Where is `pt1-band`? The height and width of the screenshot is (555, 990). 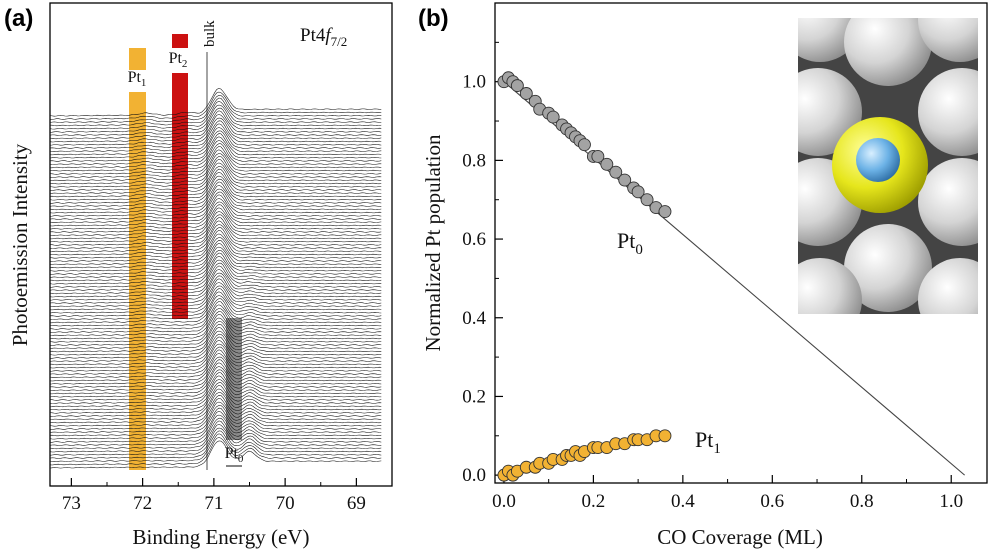
pt1-band is located at coordinates (137, 281).